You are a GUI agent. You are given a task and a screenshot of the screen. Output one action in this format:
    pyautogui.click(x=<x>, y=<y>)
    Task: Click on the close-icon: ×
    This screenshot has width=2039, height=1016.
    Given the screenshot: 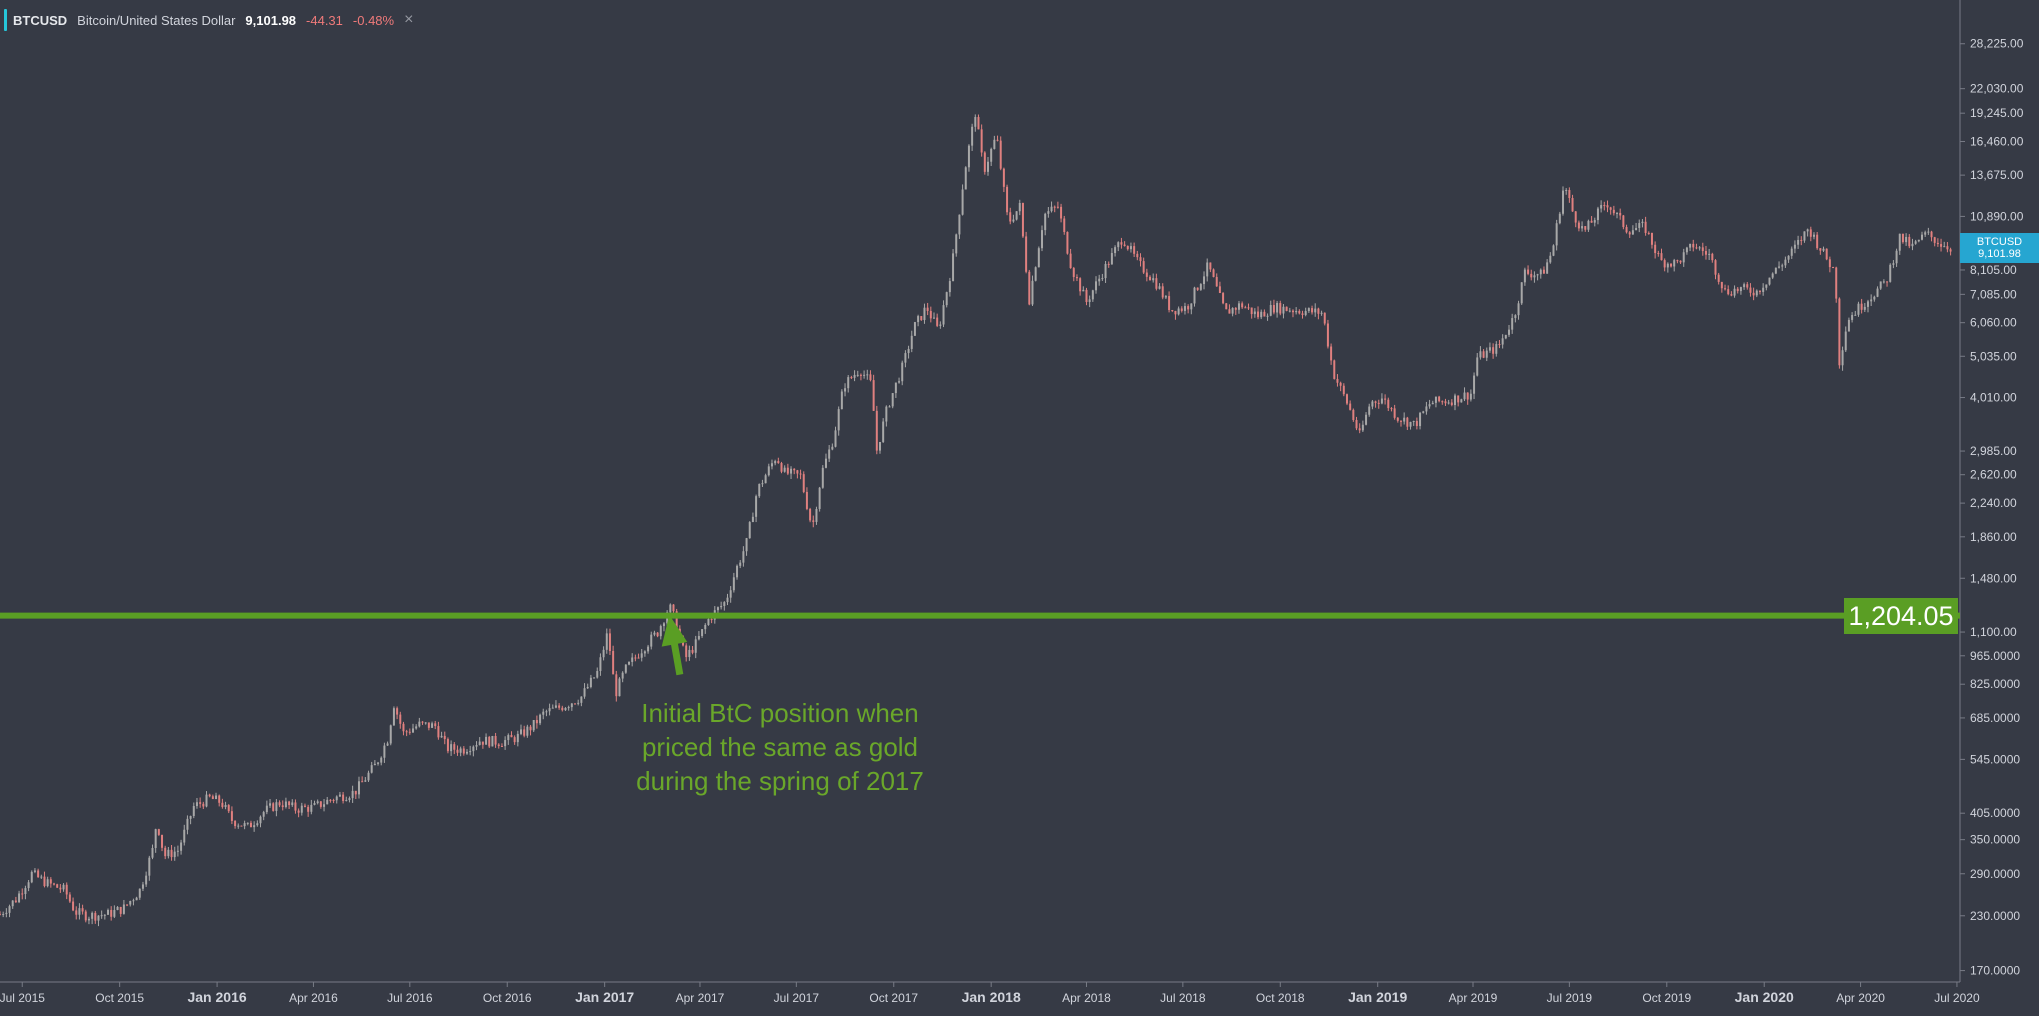 What is the action you would take?
    pyautogui.click(x=409, y=19)
    